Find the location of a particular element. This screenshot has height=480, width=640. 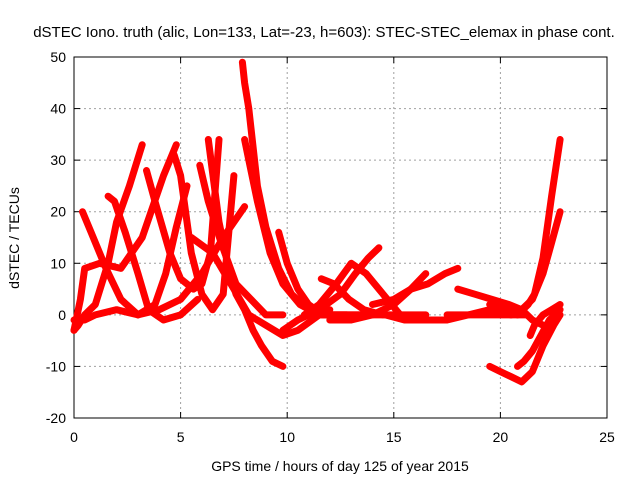

x-tick-label: 20 is located at coordinates (501, 437).